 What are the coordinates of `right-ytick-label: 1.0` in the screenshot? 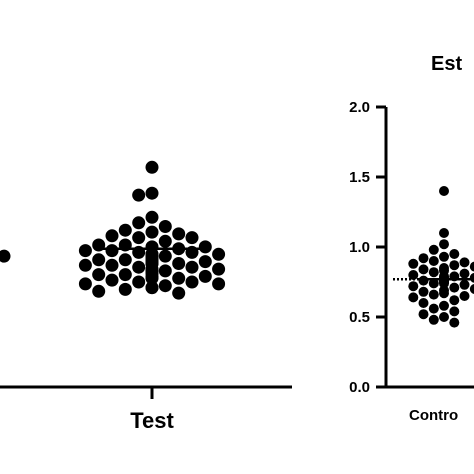 It's located at (359, 247).